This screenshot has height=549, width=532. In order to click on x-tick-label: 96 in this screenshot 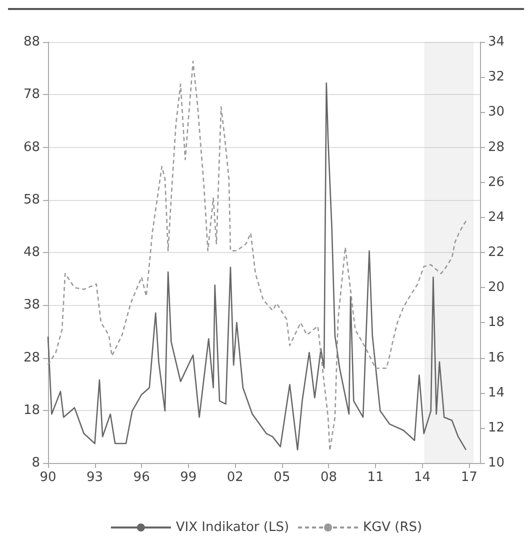, I will do `click(141, 477)`.